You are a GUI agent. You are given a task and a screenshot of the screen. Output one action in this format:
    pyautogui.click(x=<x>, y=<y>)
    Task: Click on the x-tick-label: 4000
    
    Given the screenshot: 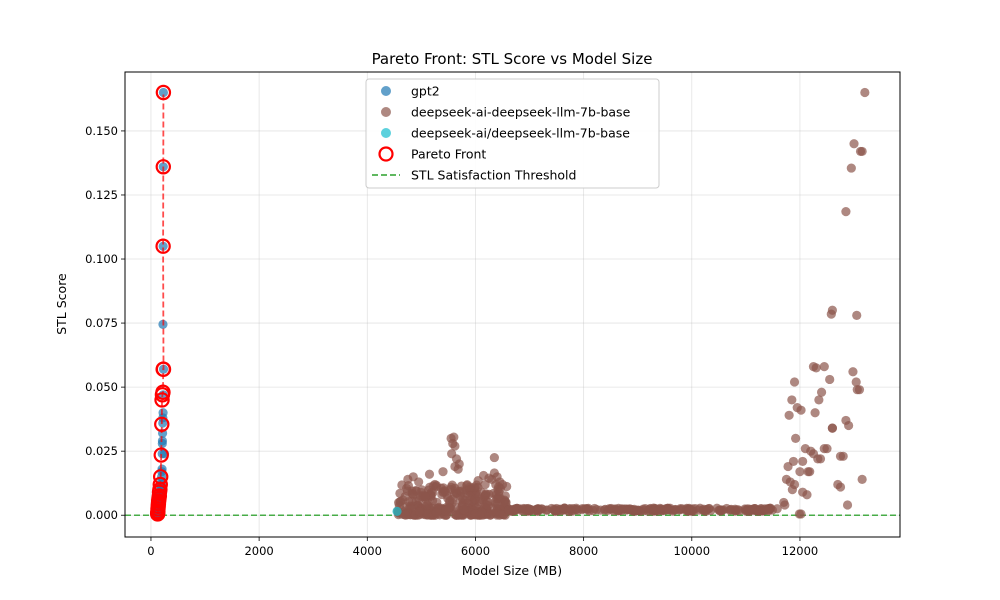 What is the action you would take?
    pyautogui.click(x=367, y=551)
    